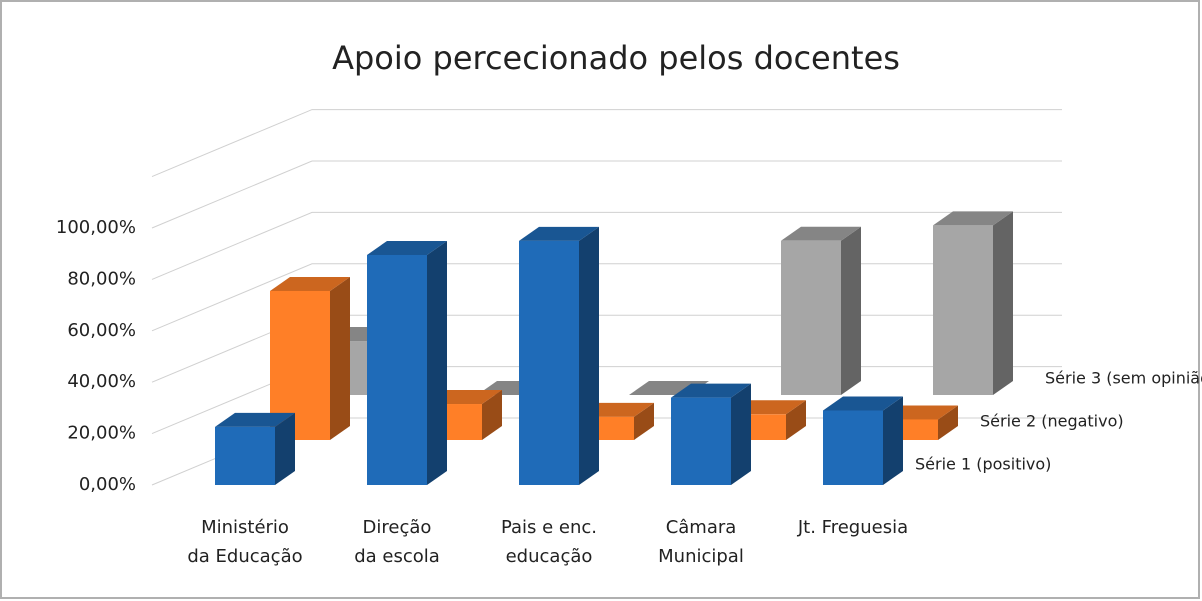 This screenshot has width=1202, height=601. I want to click on x-tick-label-line: Câmara, so click(701, 527).